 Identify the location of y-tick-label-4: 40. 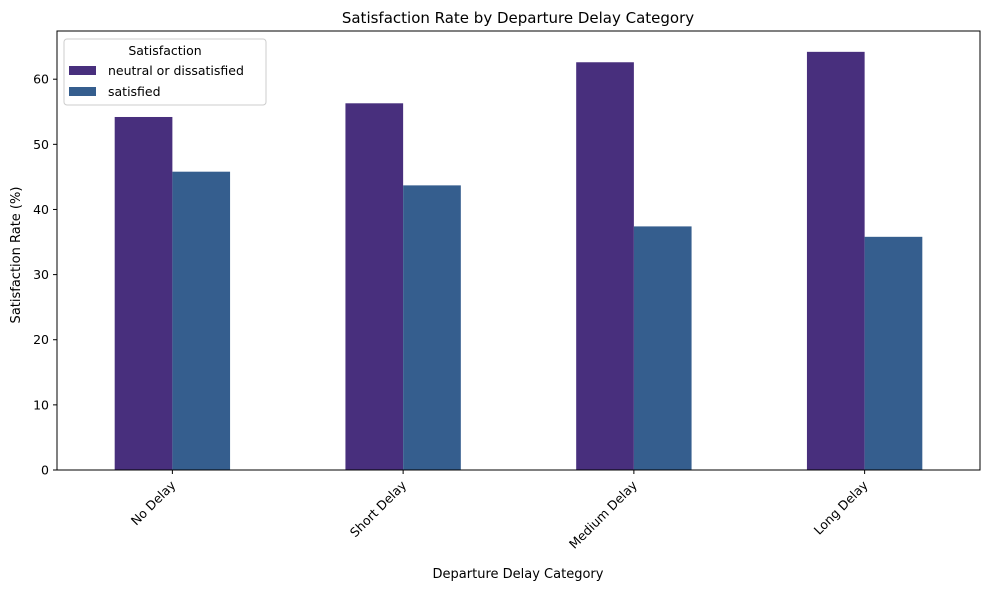
(41, 209).